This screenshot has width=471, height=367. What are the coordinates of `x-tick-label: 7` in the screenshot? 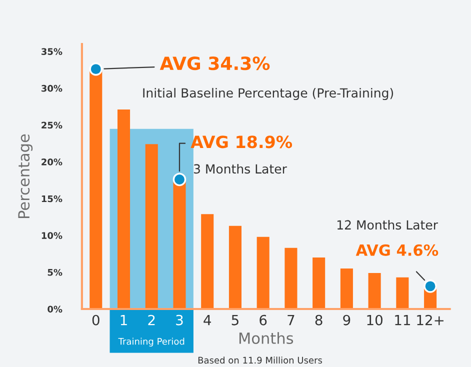 It's located at (291, 320).